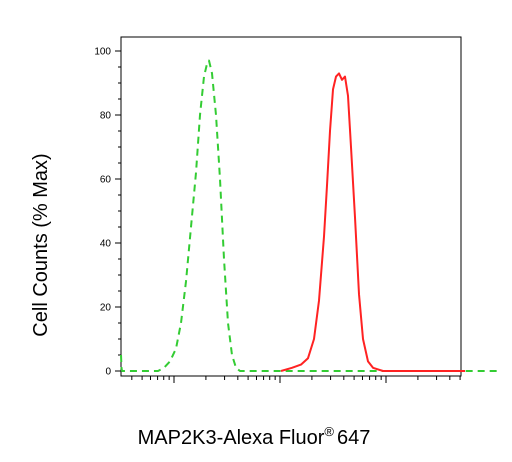  I want to click on y-tick-label: 80, so click(106, 116).